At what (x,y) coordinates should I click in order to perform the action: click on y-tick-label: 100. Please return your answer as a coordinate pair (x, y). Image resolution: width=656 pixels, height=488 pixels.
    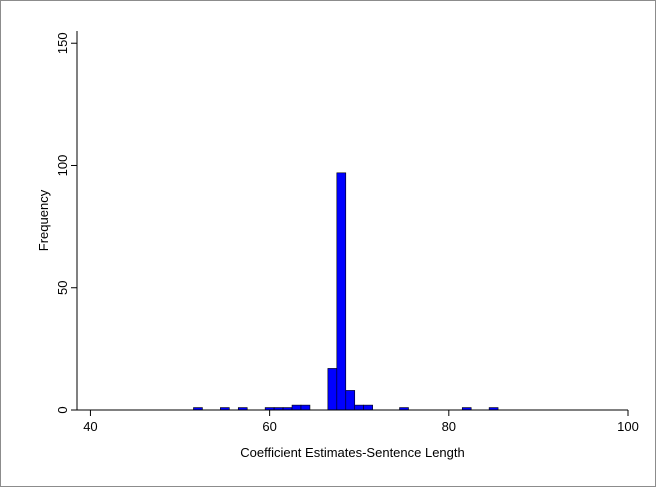
    Looking at the image, I should click on (62, 166).